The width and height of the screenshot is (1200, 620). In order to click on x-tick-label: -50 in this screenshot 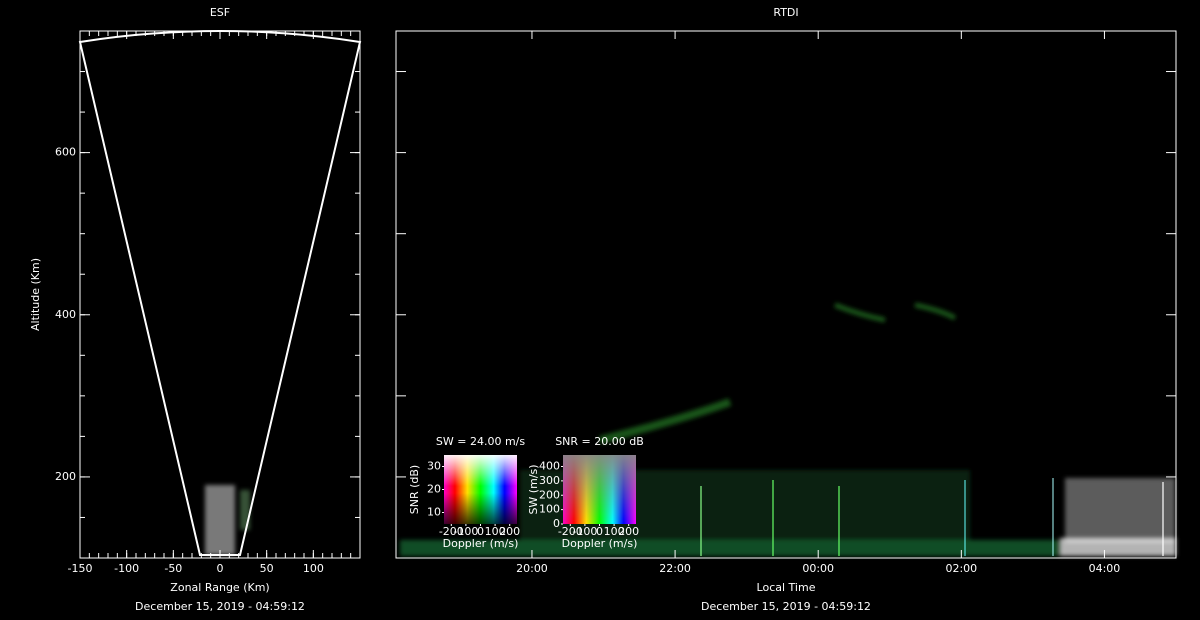, I will do `click(173, 568)`.